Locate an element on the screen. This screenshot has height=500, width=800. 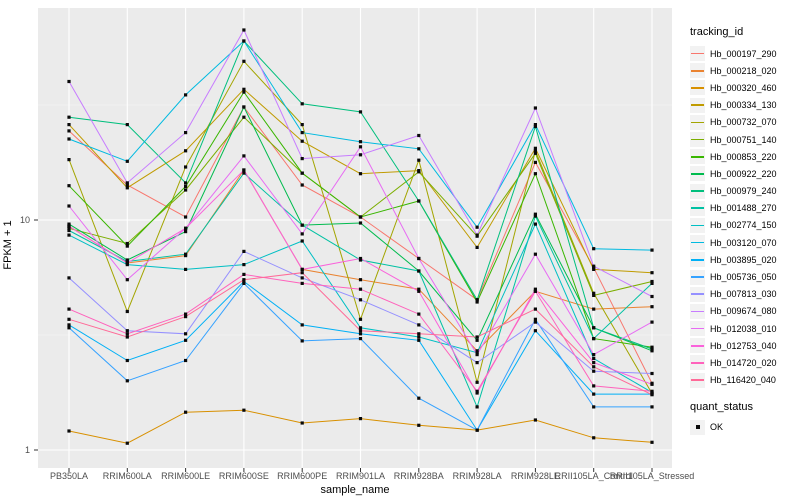
x-tick-label: RRIM600PE is located at coordinates (302, 476).